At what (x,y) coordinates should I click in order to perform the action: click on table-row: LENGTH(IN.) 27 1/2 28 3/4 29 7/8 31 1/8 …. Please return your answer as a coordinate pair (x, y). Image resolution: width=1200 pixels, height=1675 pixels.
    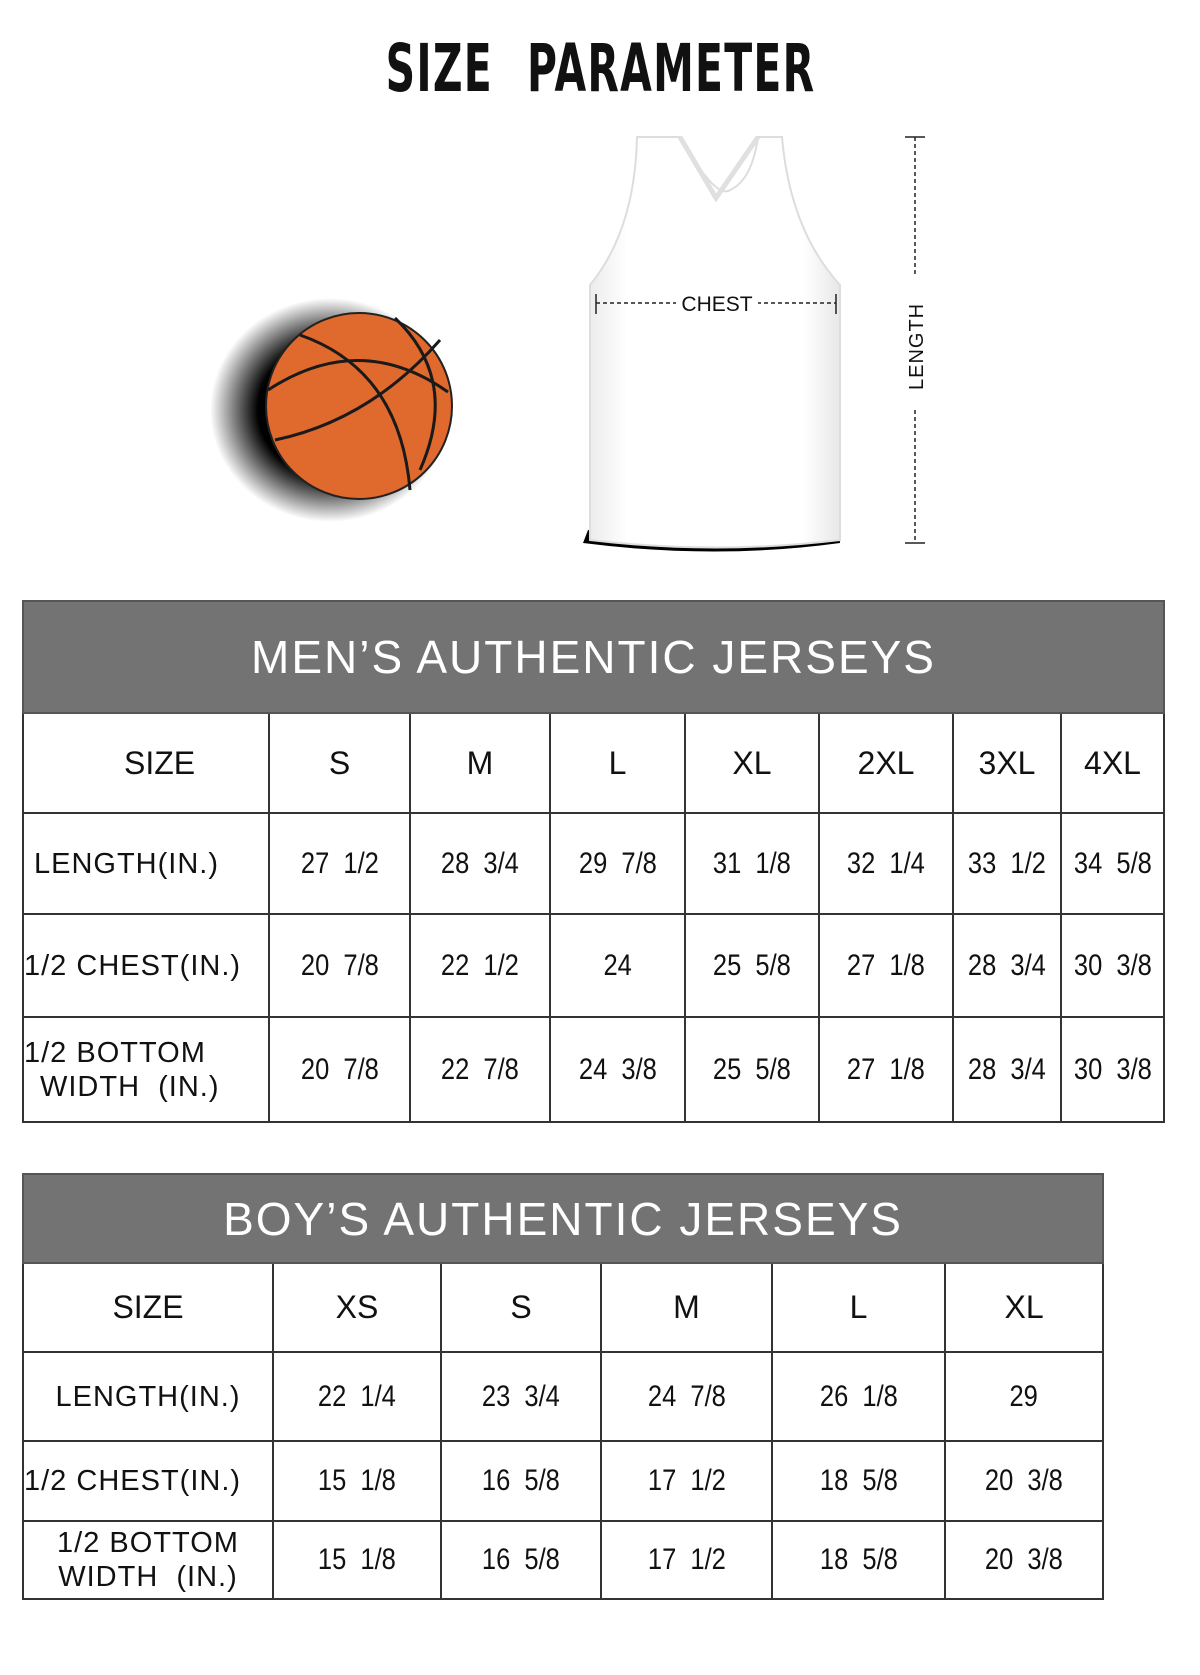
    Looking at the image, I should click on (593, 863).